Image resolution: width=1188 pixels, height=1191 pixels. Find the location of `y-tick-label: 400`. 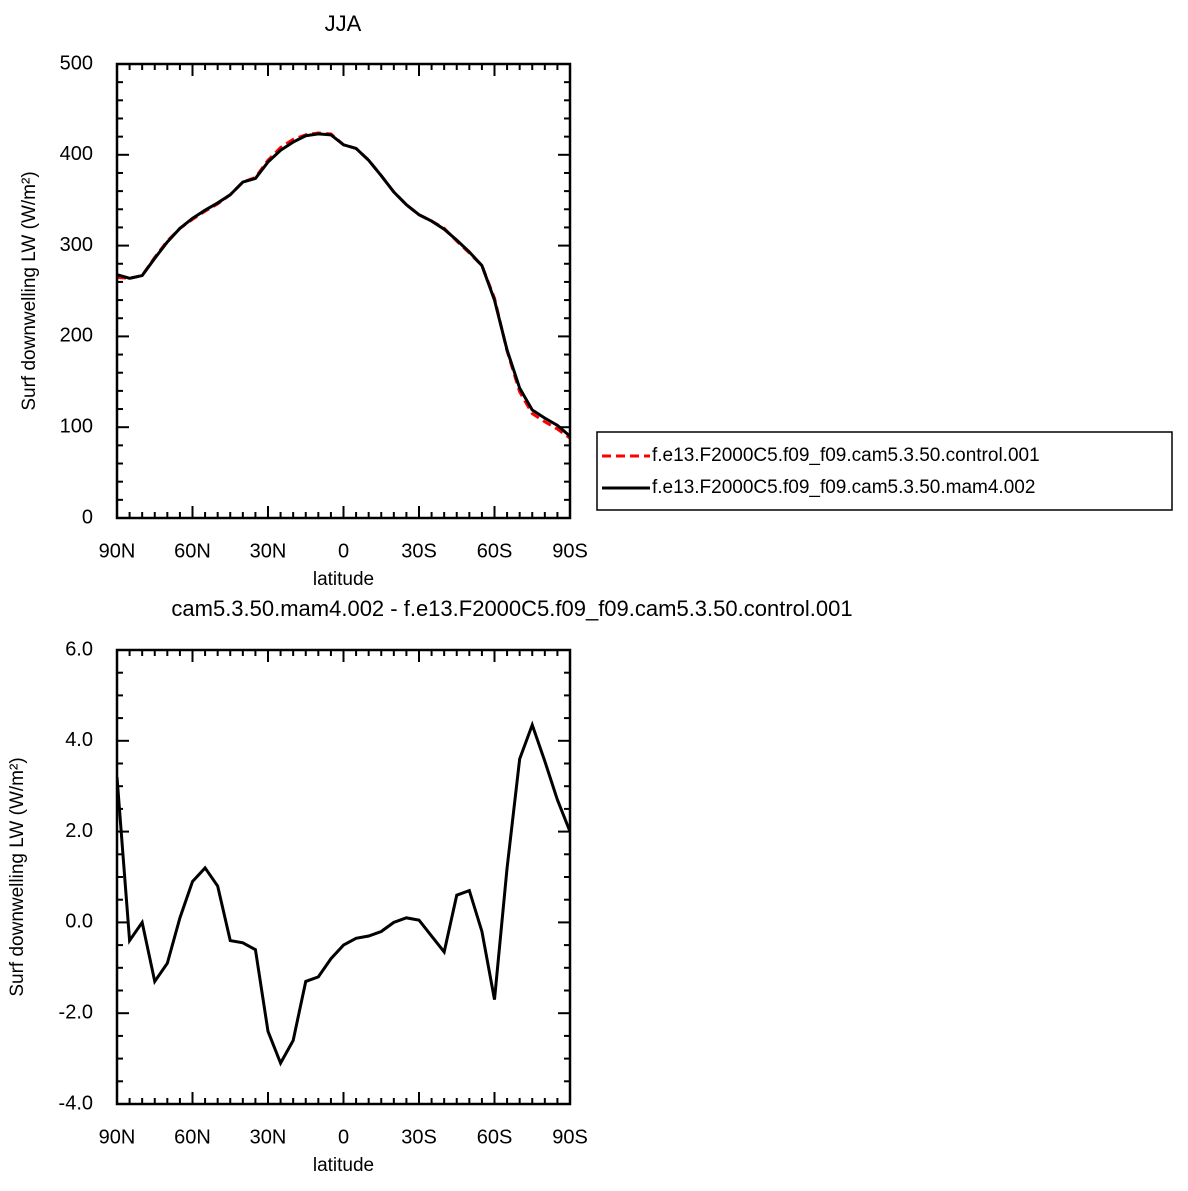

y-tick-label: 400 is located at coordinates (76, 154).